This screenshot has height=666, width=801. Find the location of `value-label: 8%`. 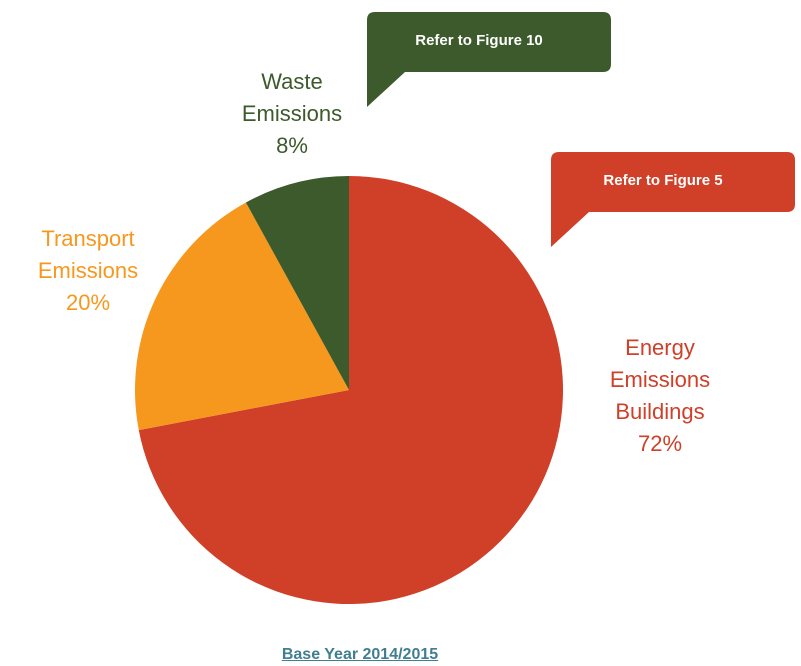

value-label: 8% is located at coordinates (292, 145).